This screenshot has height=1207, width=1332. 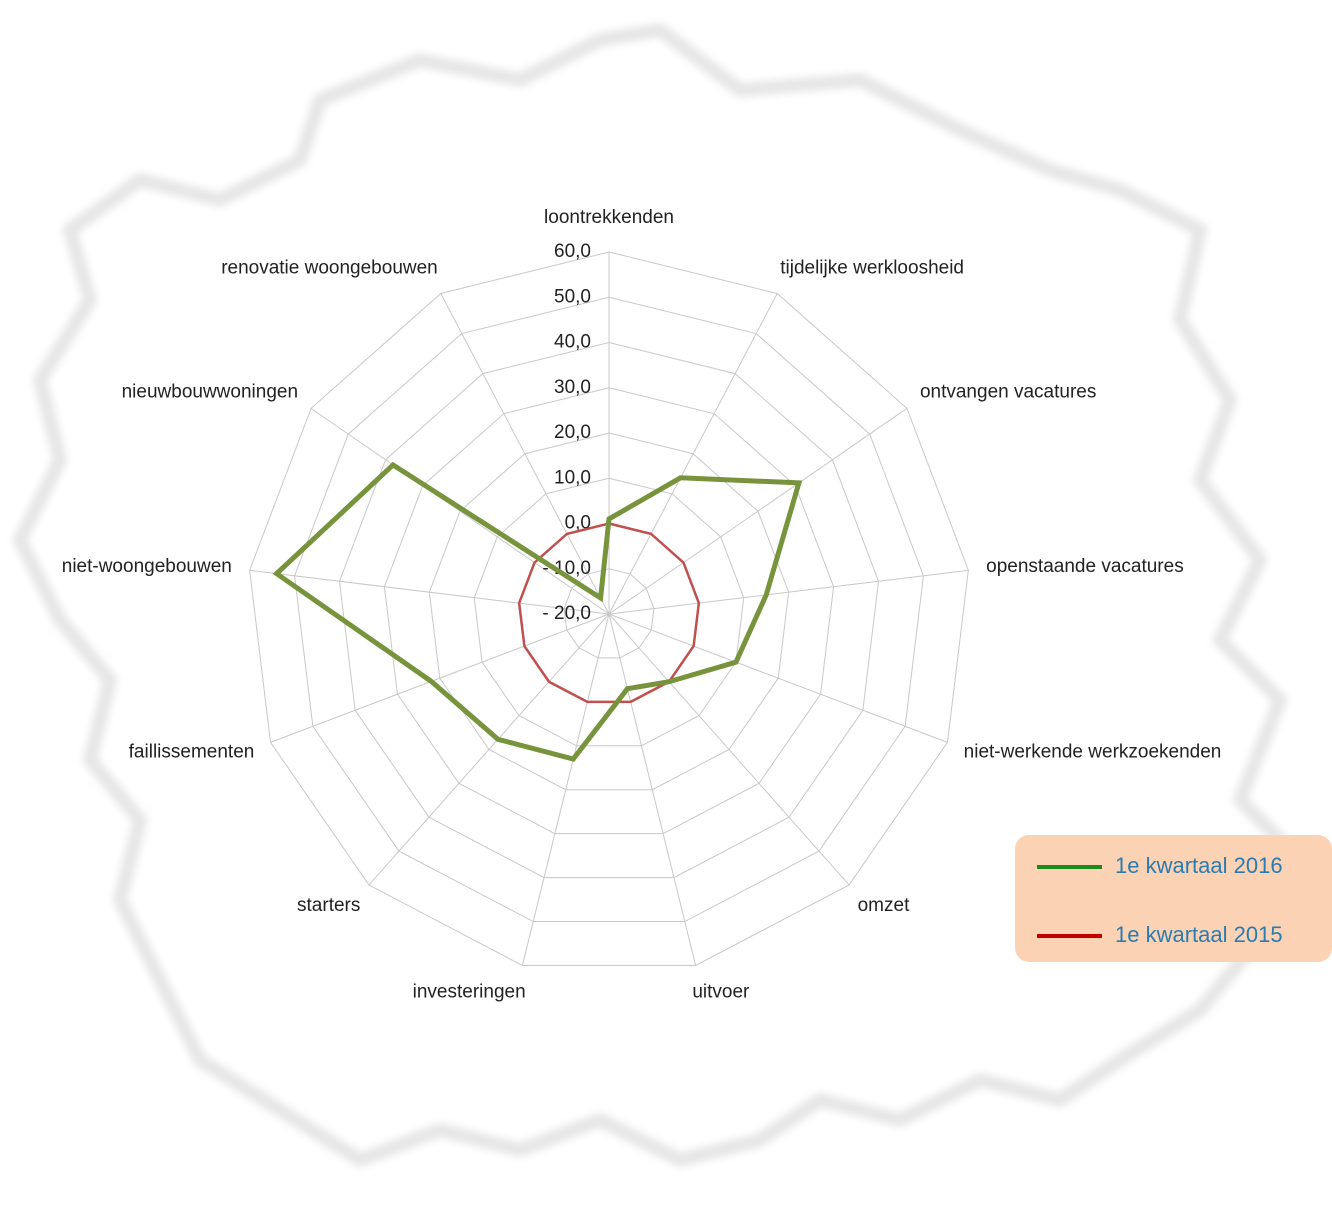 What do you see at coordinates (1093, 751) in the screenshot?
I see `category-label: niet-werkende werkzoekenden` at bounding box center [1093, 751].